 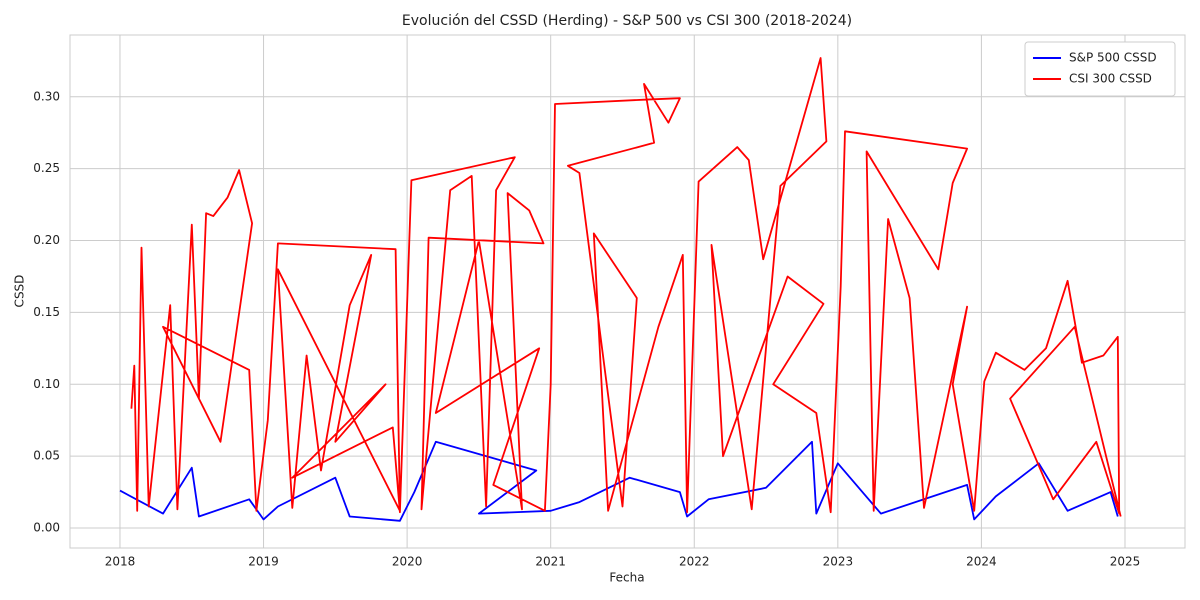 I want to click on y-tick-label: 0.20, so click(x=46, y=240).